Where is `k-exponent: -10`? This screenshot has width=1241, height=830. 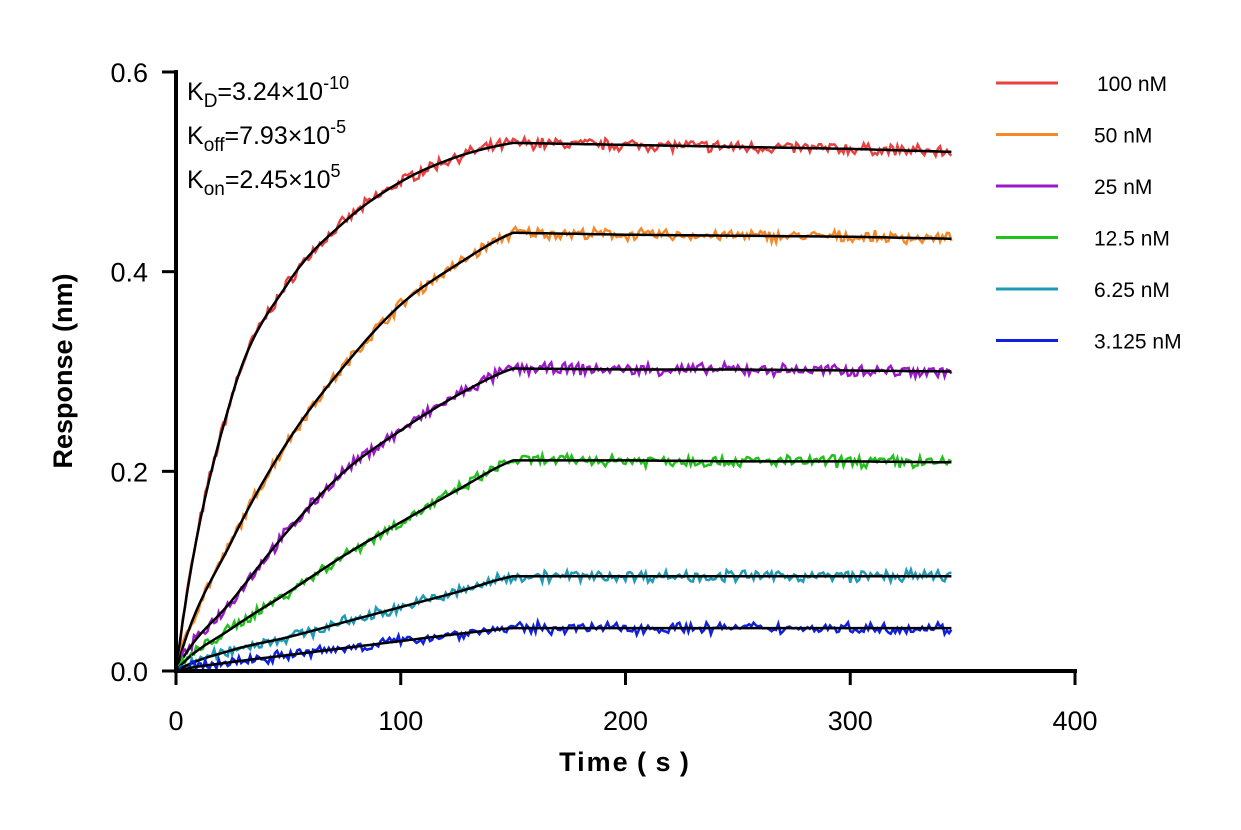
k-exponent: -10 is located at coordinates (336, 83).